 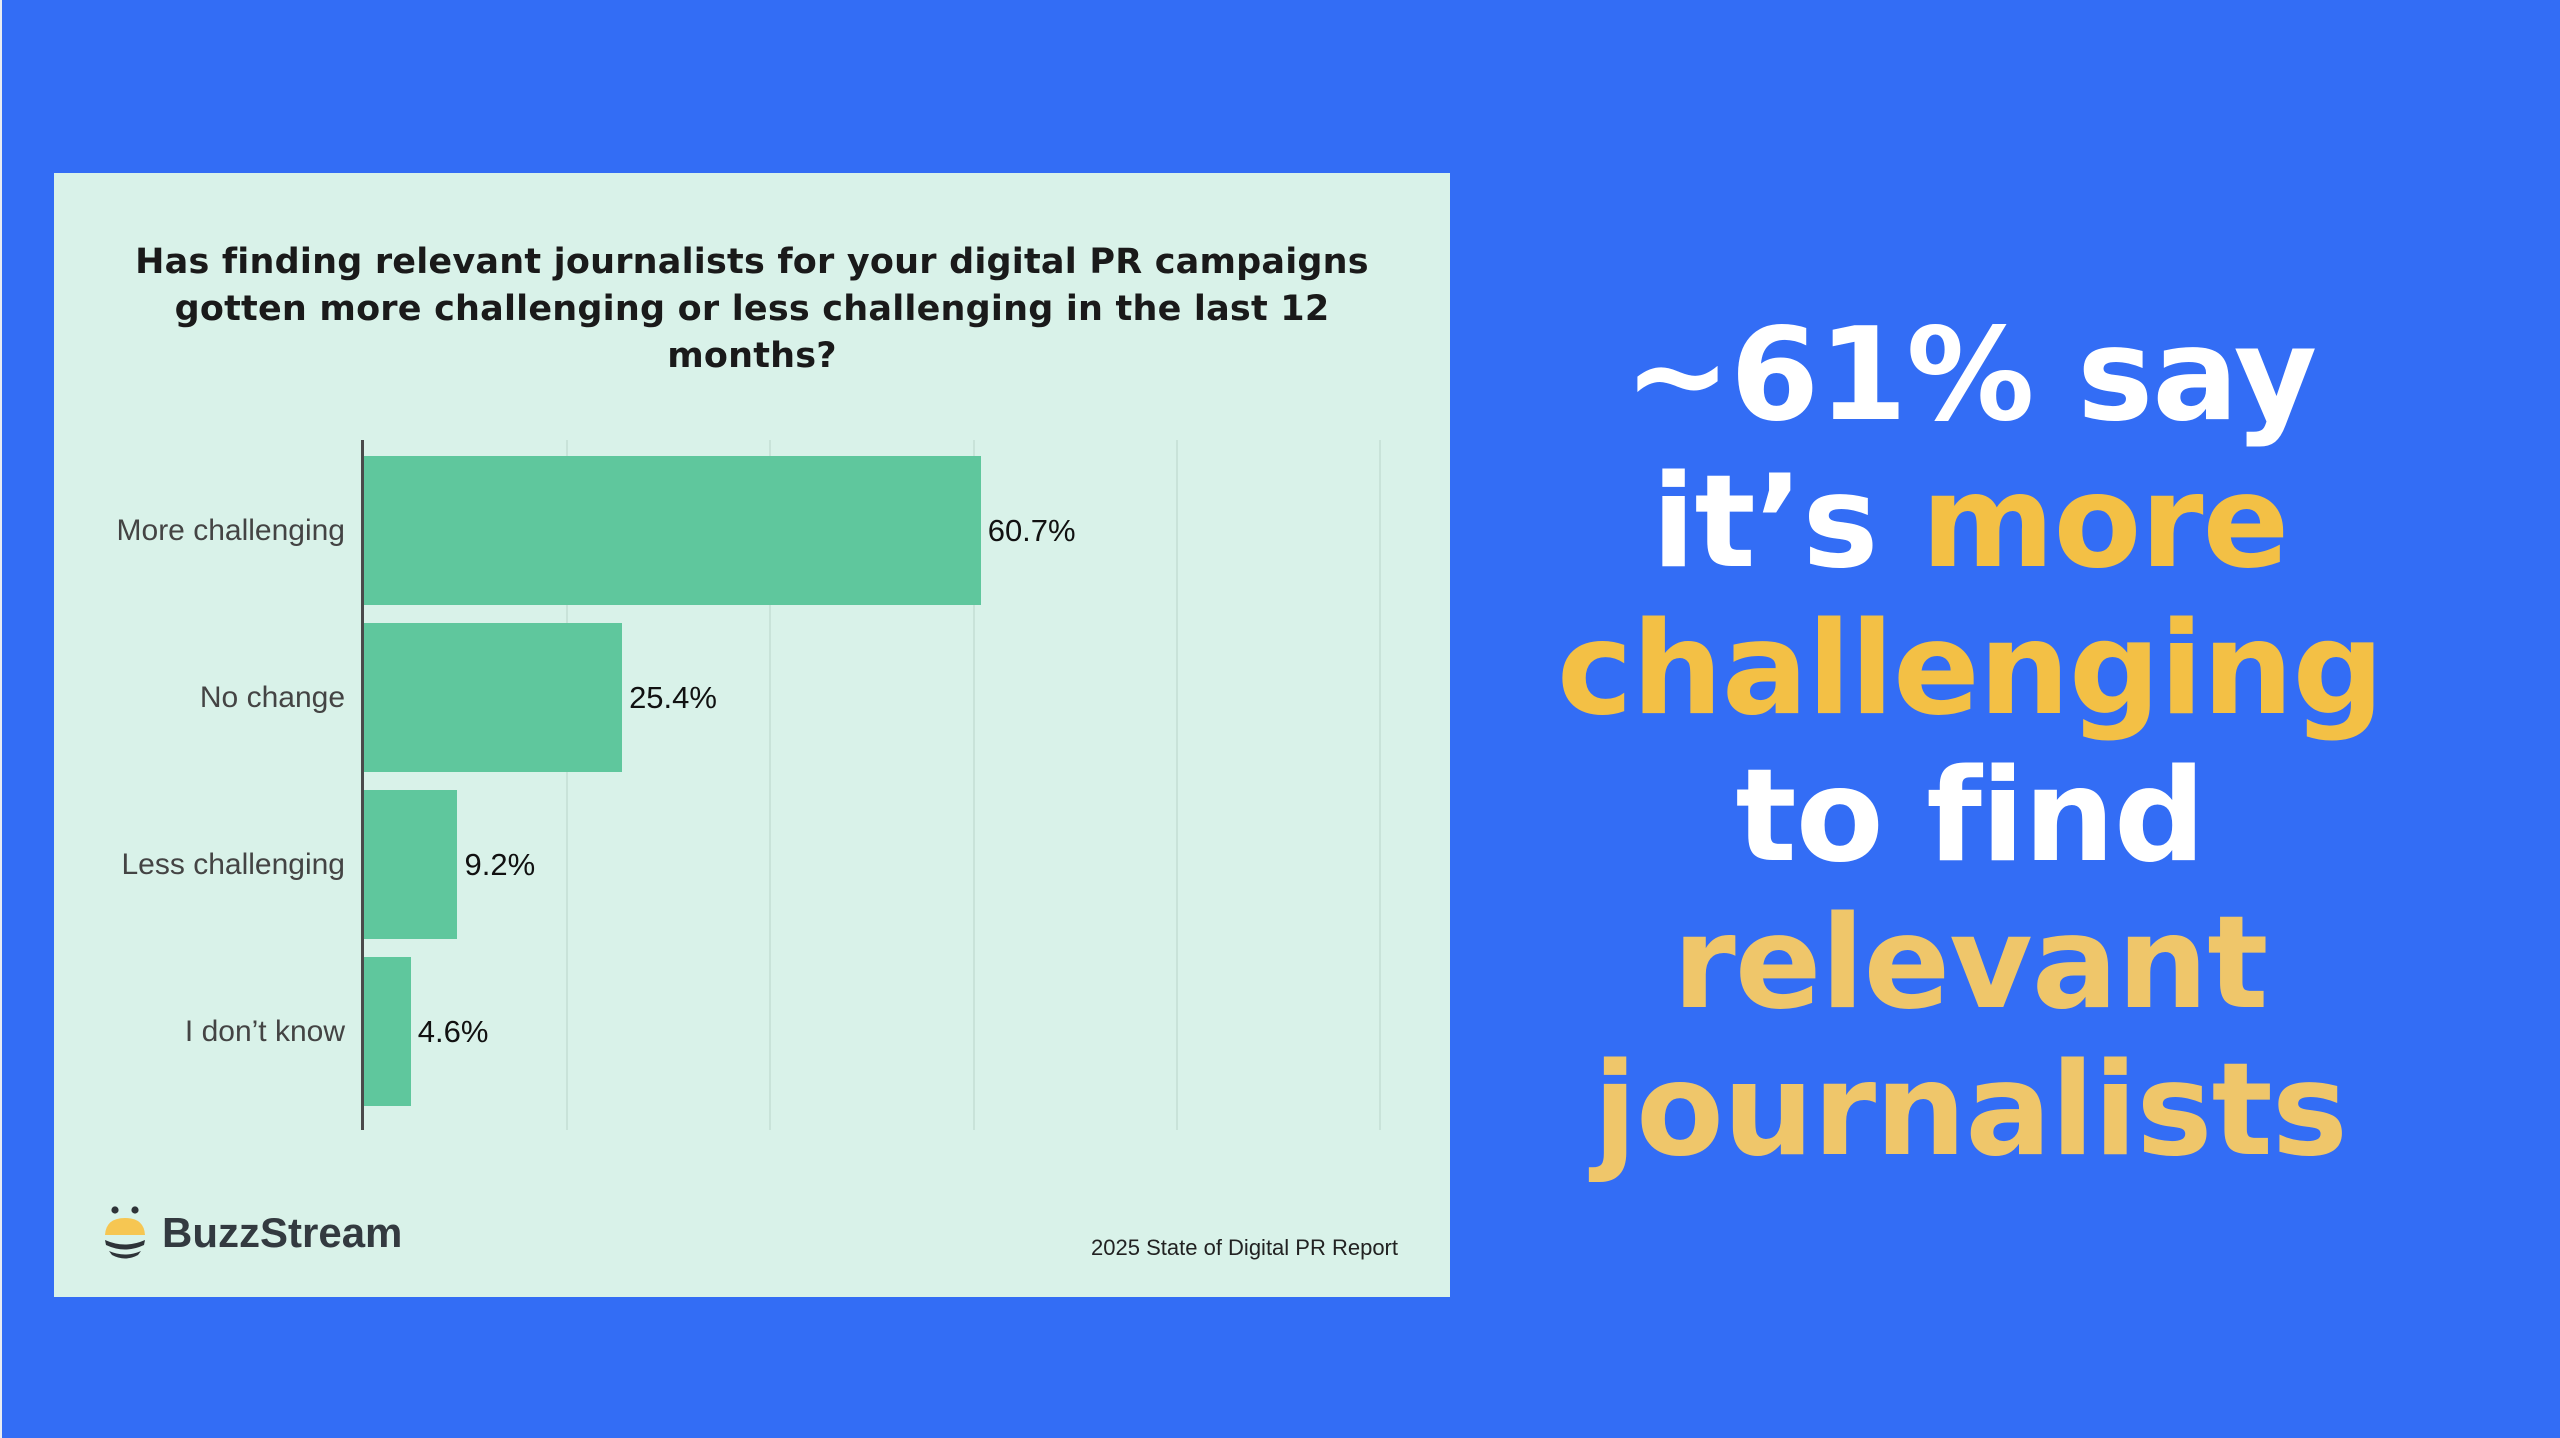 What do you see at coordinates (752, 864) in the screenshot?
I see `bar-row: Less challenging 9.2%` at bounding box center [752, 864].